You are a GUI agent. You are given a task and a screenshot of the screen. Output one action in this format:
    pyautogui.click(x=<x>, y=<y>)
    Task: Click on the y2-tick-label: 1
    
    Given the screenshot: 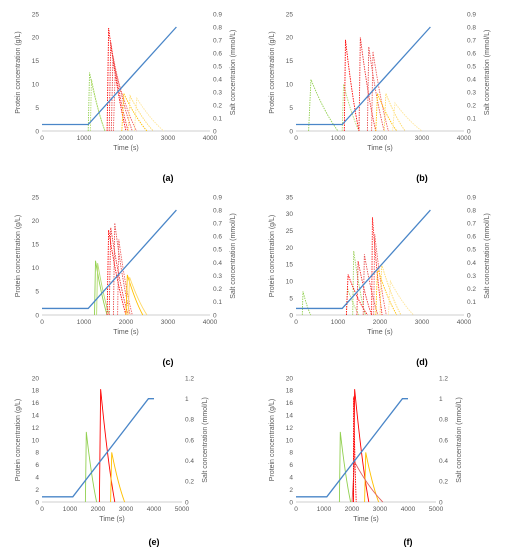 What is the action you would take?
    pyautogui.click(x=441, y=399)
    